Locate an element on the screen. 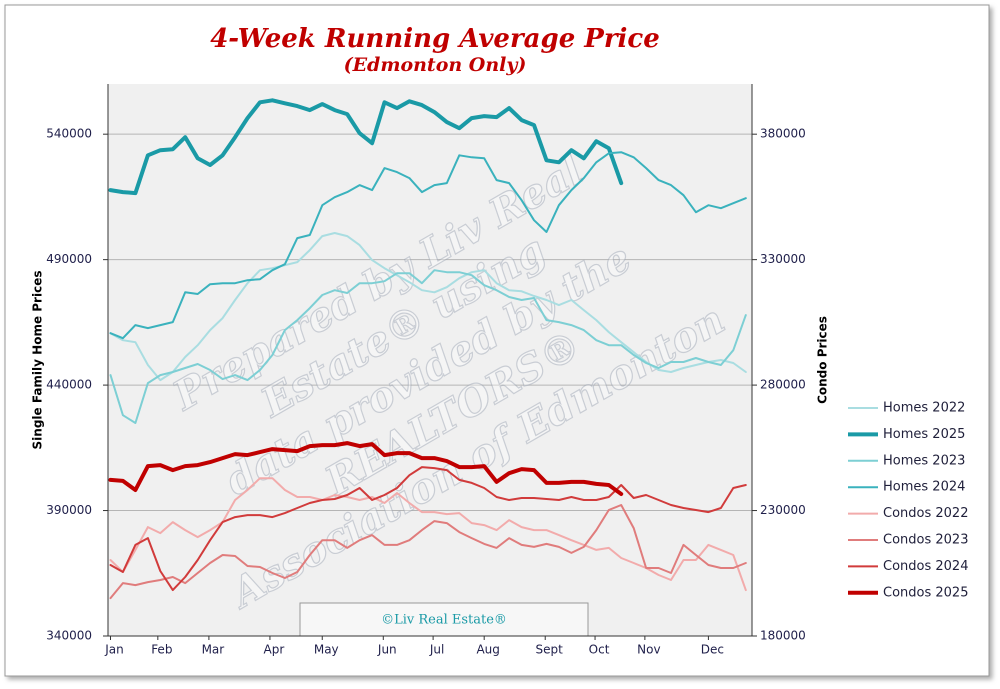  y-tick-label: 490000 is located at coordinates (69, 259).